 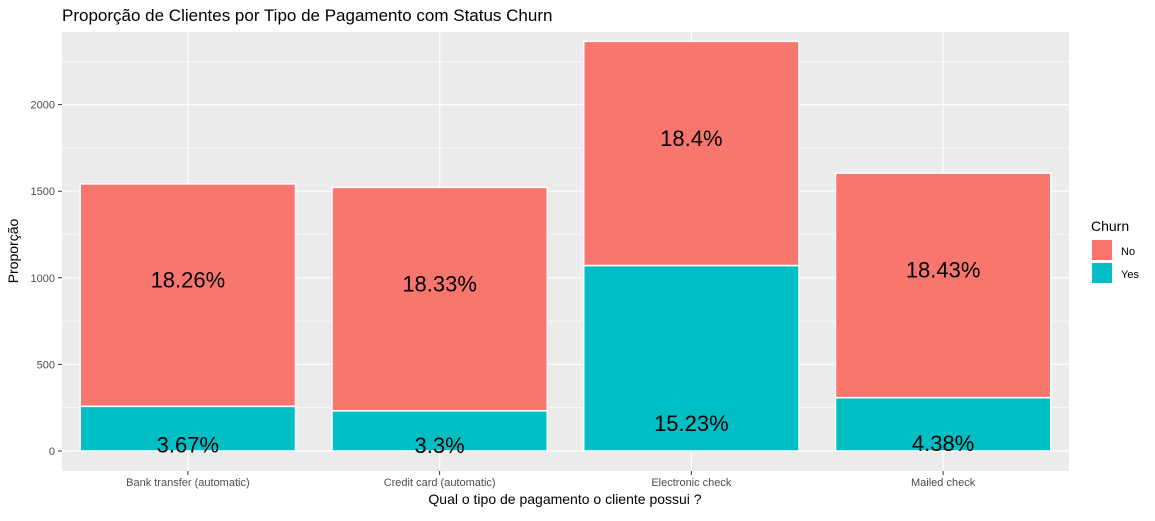 I want to click on legend-label: No, so click(x=1128, y=252).